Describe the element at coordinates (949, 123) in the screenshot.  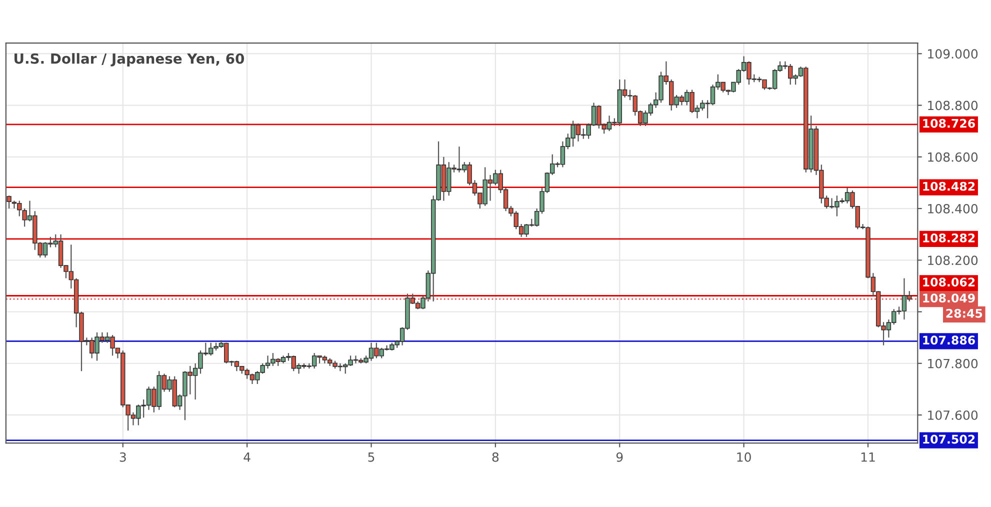
I see `ref-line-label: 108.726` at that location.